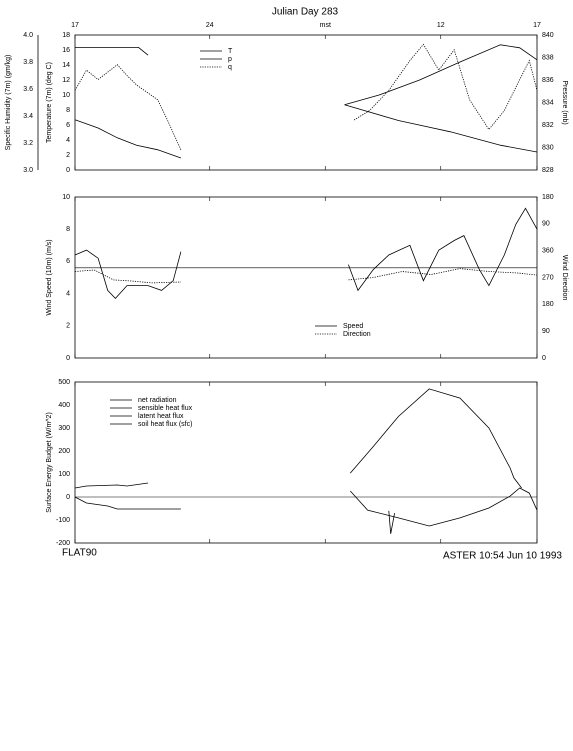 The image size is (573, 751). I want to click on y-axis-title: Wind Speed (10m) (m/s), so click(49, 277).